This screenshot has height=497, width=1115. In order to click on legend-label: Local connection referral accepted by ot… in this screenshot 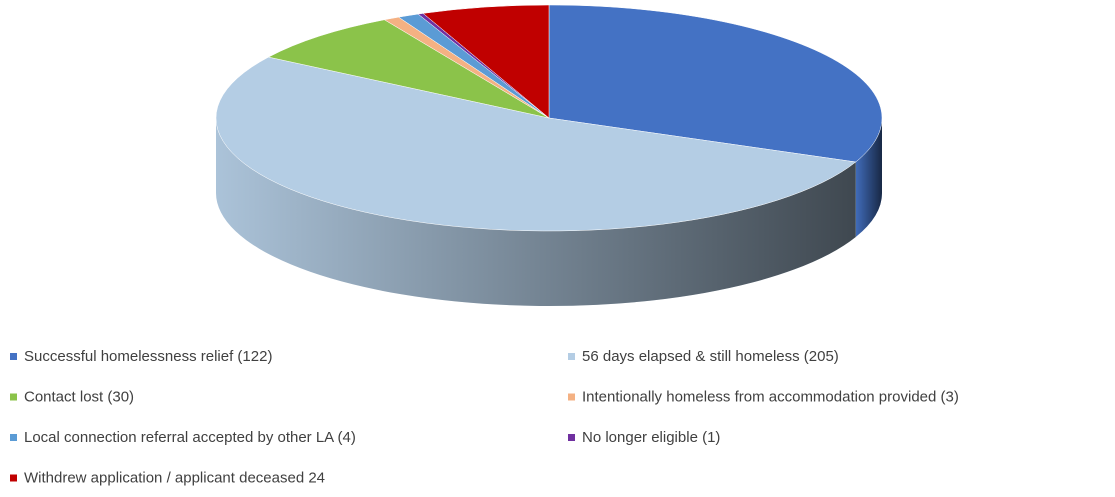, I will do `click(190, 437)`.